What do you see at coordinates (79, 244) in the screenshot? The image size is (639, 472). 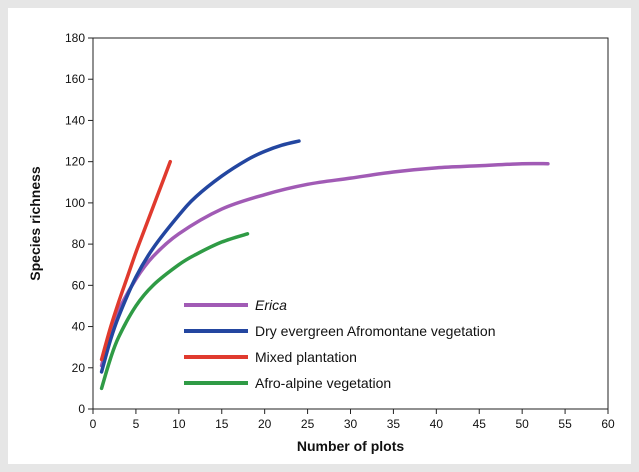 I see `y-tick-label: 80` at bounding box center [79, 244].